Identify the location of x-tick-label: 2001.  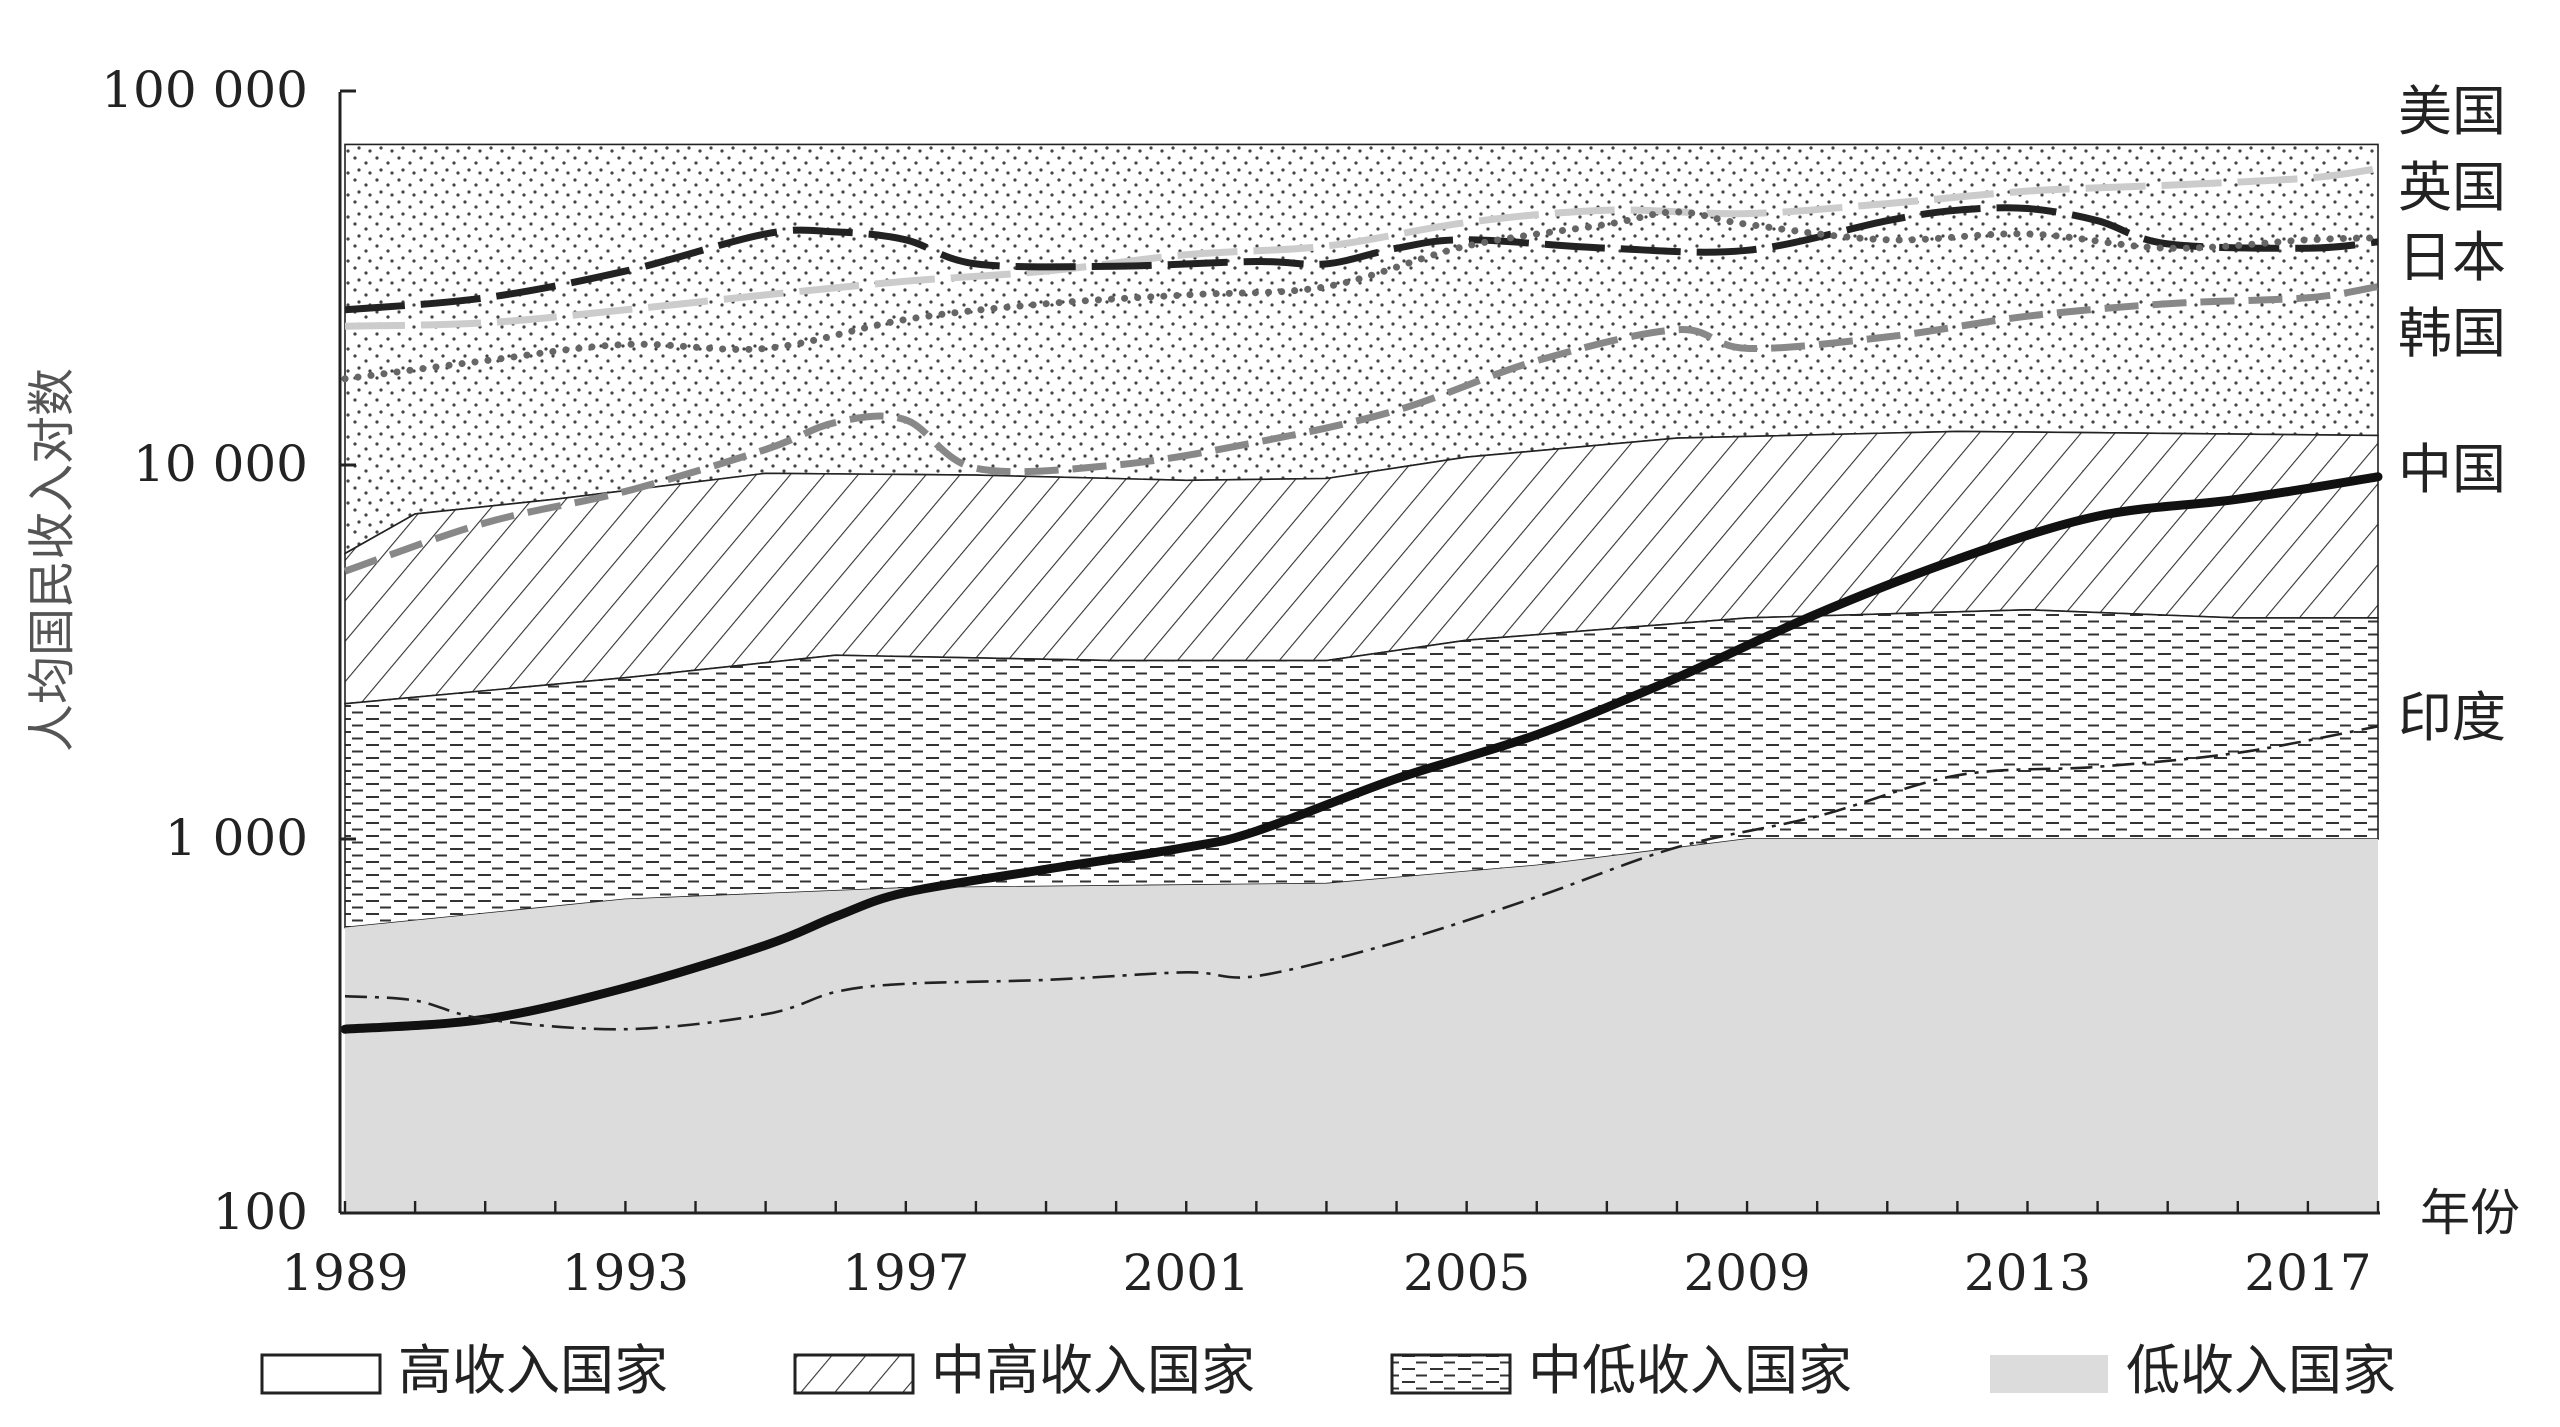
(1186, 1273).